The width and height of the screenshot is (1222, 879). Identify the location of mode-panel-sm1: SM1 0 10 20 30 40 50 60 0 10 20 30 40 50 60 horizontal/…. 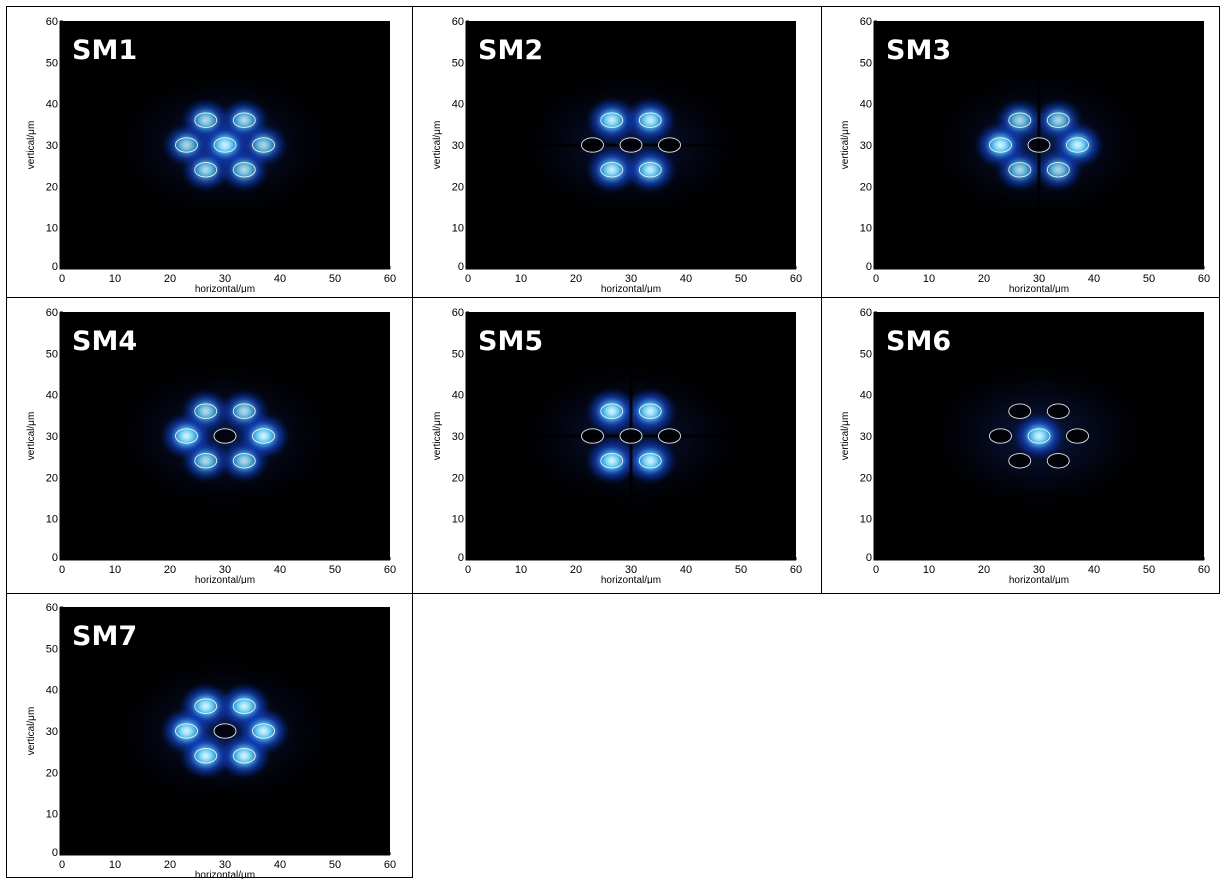
(210, 150).